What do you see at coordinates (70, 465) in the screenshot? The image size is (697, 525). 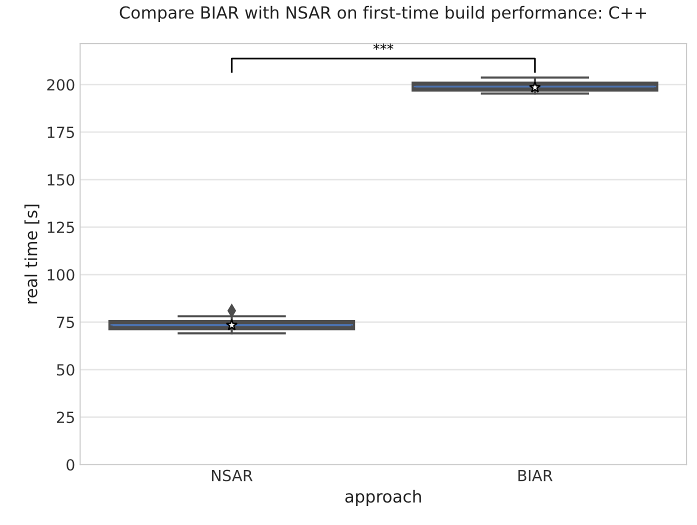 I see `y-tick-label: 0` at bounding box center [70, 465].